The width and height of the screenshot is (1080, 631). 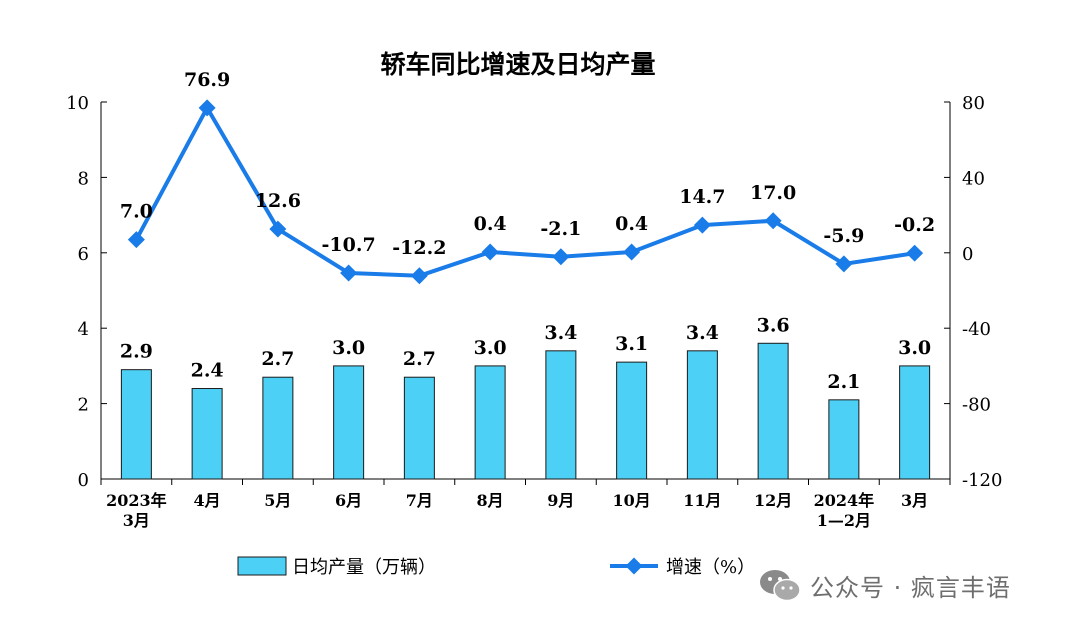 I want to click on bar-data-label: 3.1, so click(x=631, y=344).